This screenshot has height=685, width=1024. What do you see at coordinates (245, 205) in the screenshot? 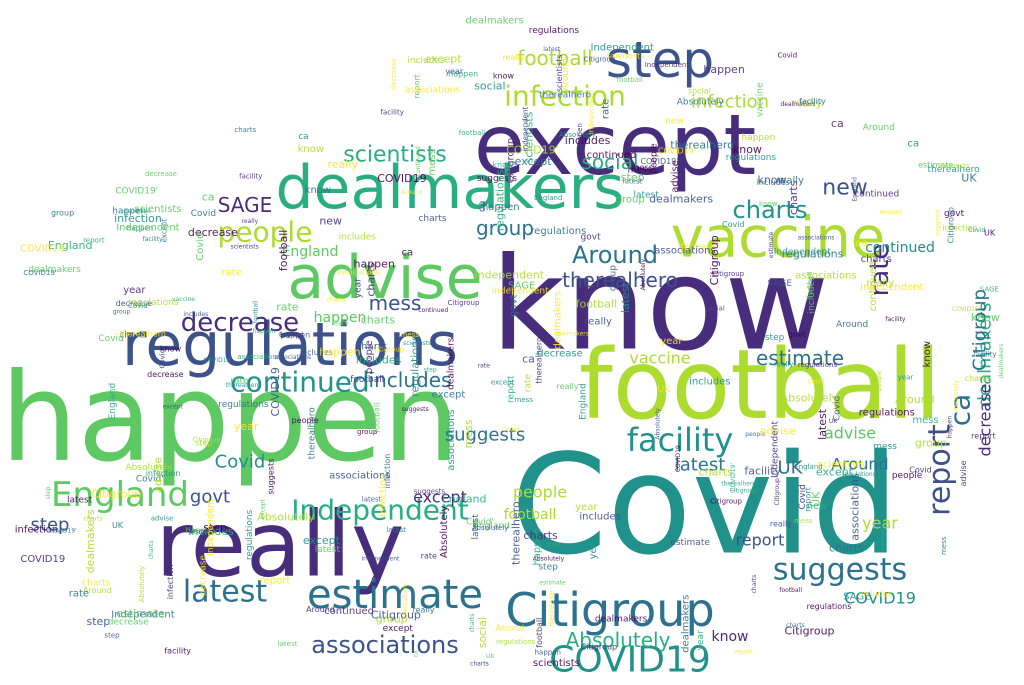
I see `word-sage: SAGE` at bounding box center [245, 205].